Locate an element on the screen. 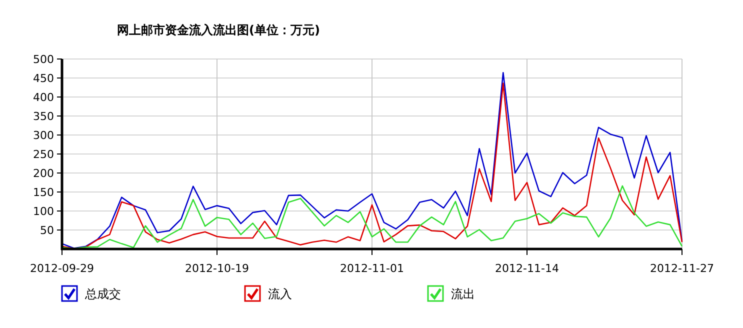 Image resolution: width=743 pixels, height=328 pixels. xtick: 2012-11-27 is located at coordinates (682, 268).